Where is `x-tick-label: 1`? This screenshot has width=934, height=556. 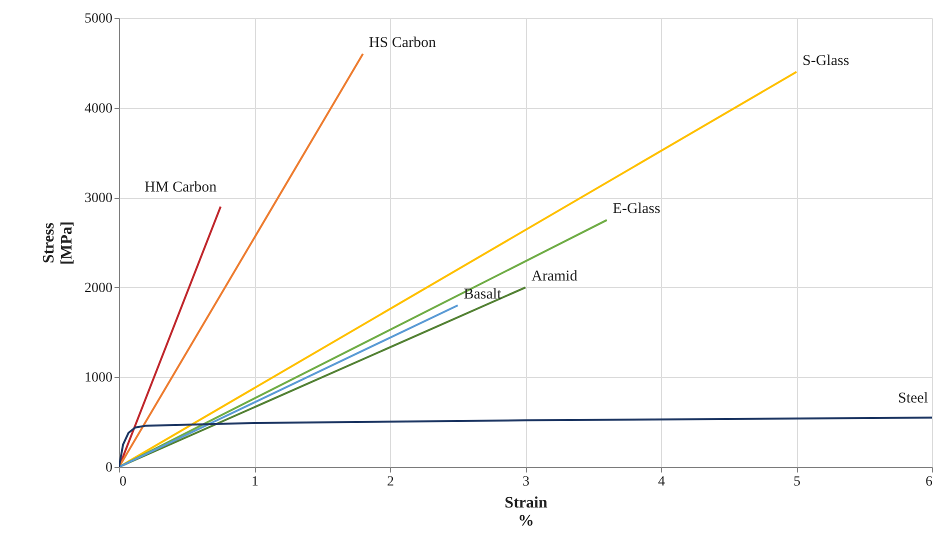 x-tick-label: 1 is located at coordinates (255, 482).